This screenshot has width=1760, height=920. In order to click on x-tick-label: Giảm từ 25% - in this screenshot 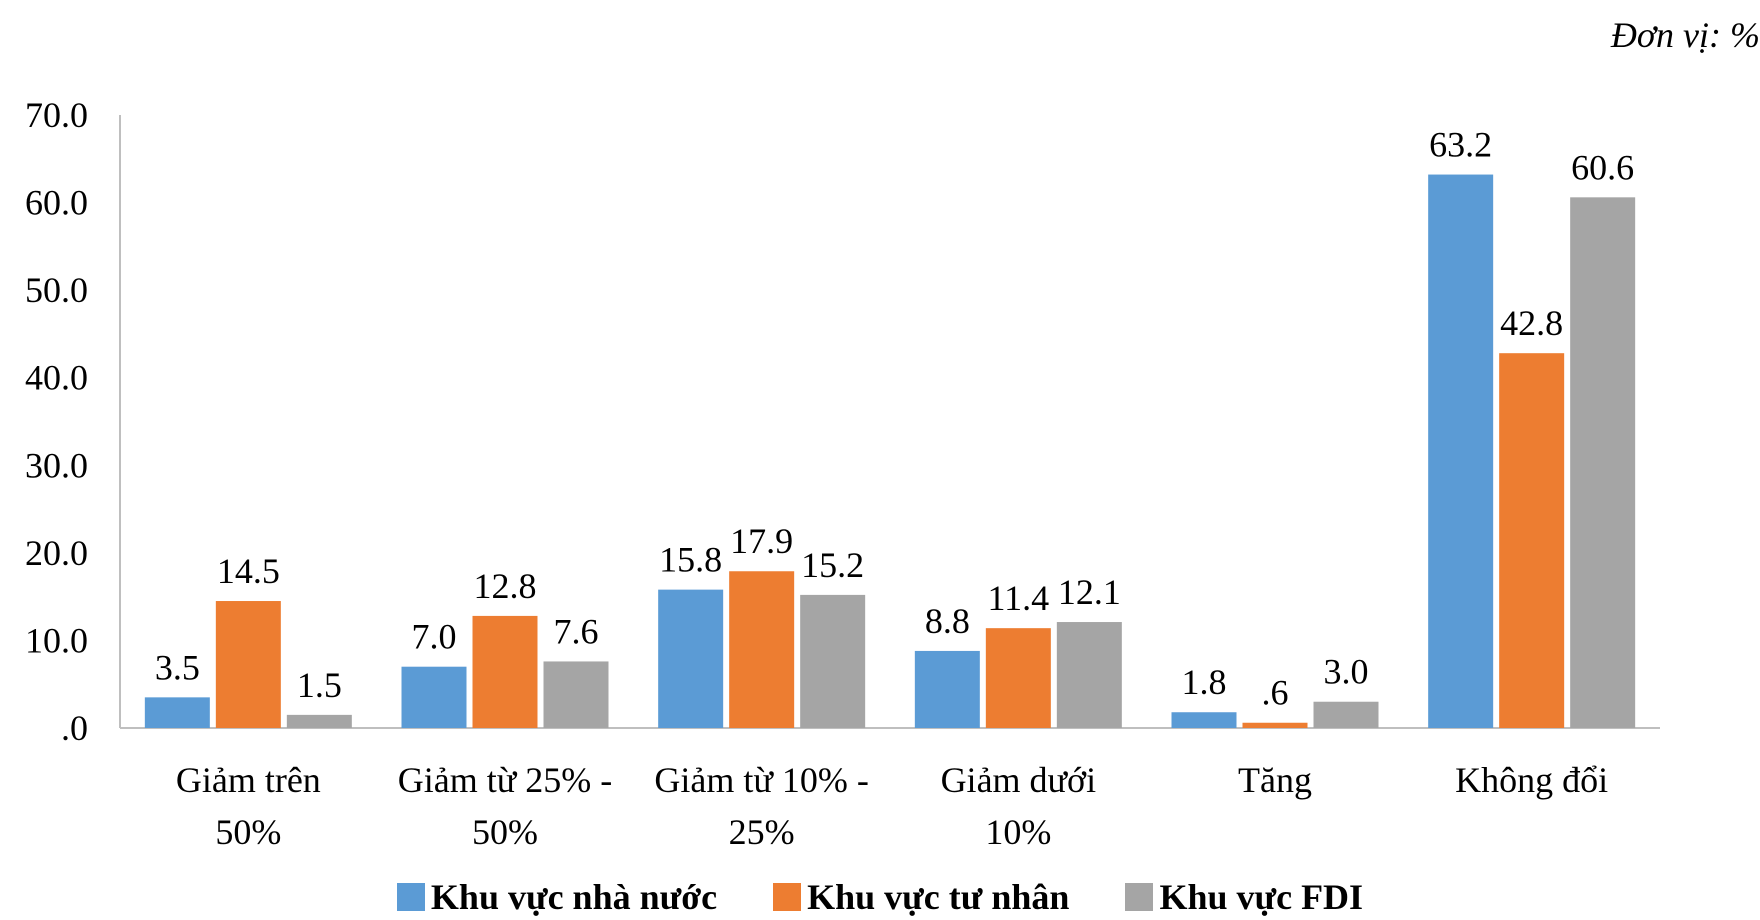, I will do `click(505, 780)`.